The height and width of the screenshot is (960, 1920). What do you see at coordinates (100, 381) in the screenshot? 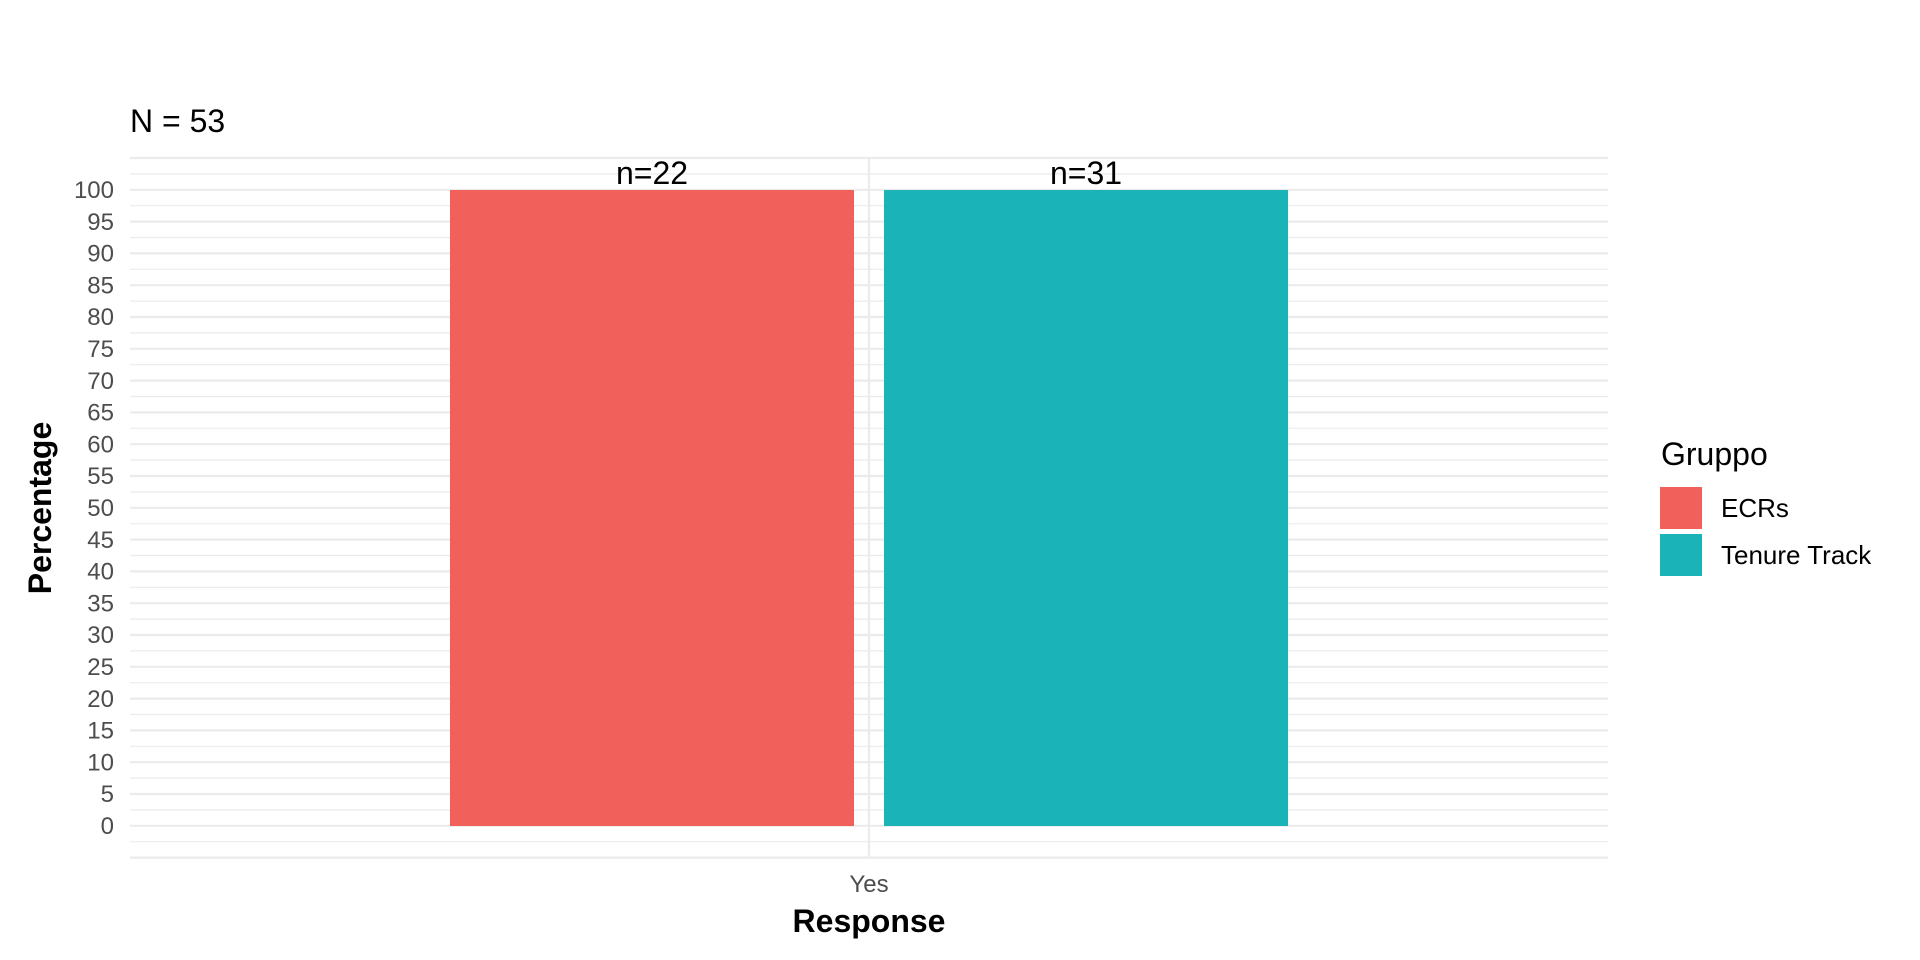
I see `y-tick-label: 70` at bounding box center [100, 381].